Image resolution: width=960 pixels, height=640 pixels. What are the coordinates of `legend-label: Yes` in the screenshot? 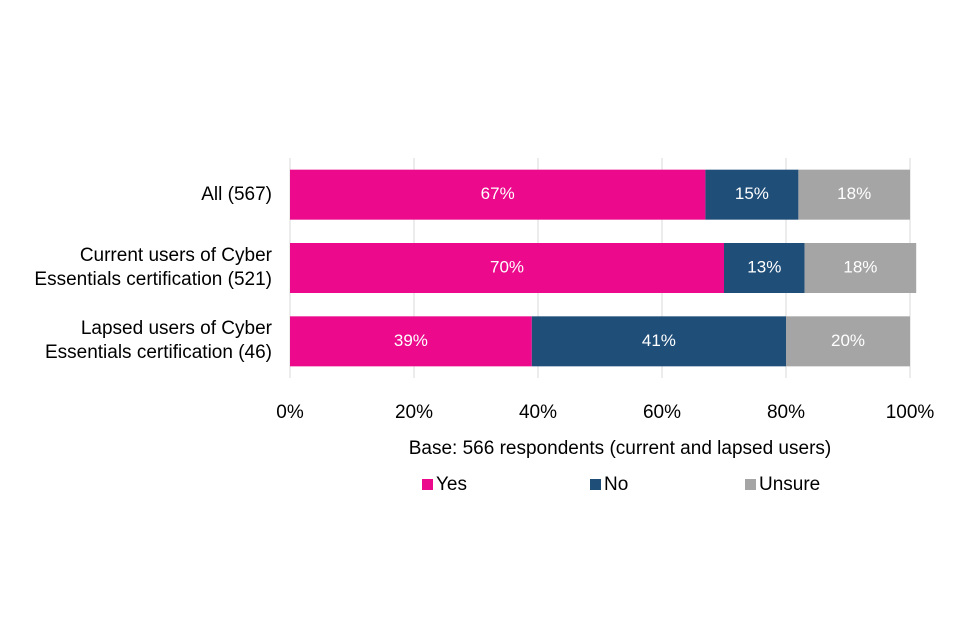 It's located at (451, 484).